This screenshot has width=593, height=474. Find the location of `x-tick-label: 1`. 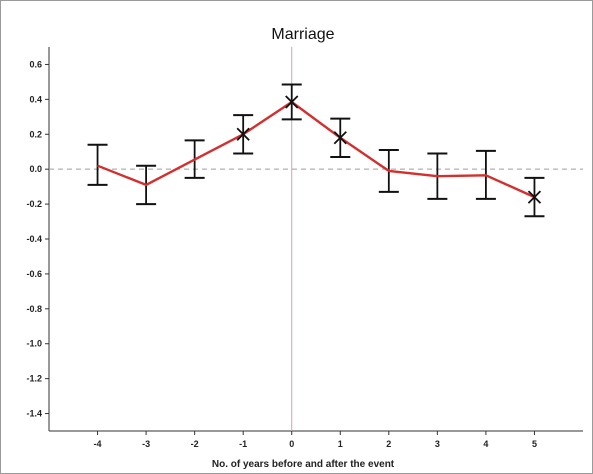

x-tick-label: 1 is located at coordinates (340, 444).